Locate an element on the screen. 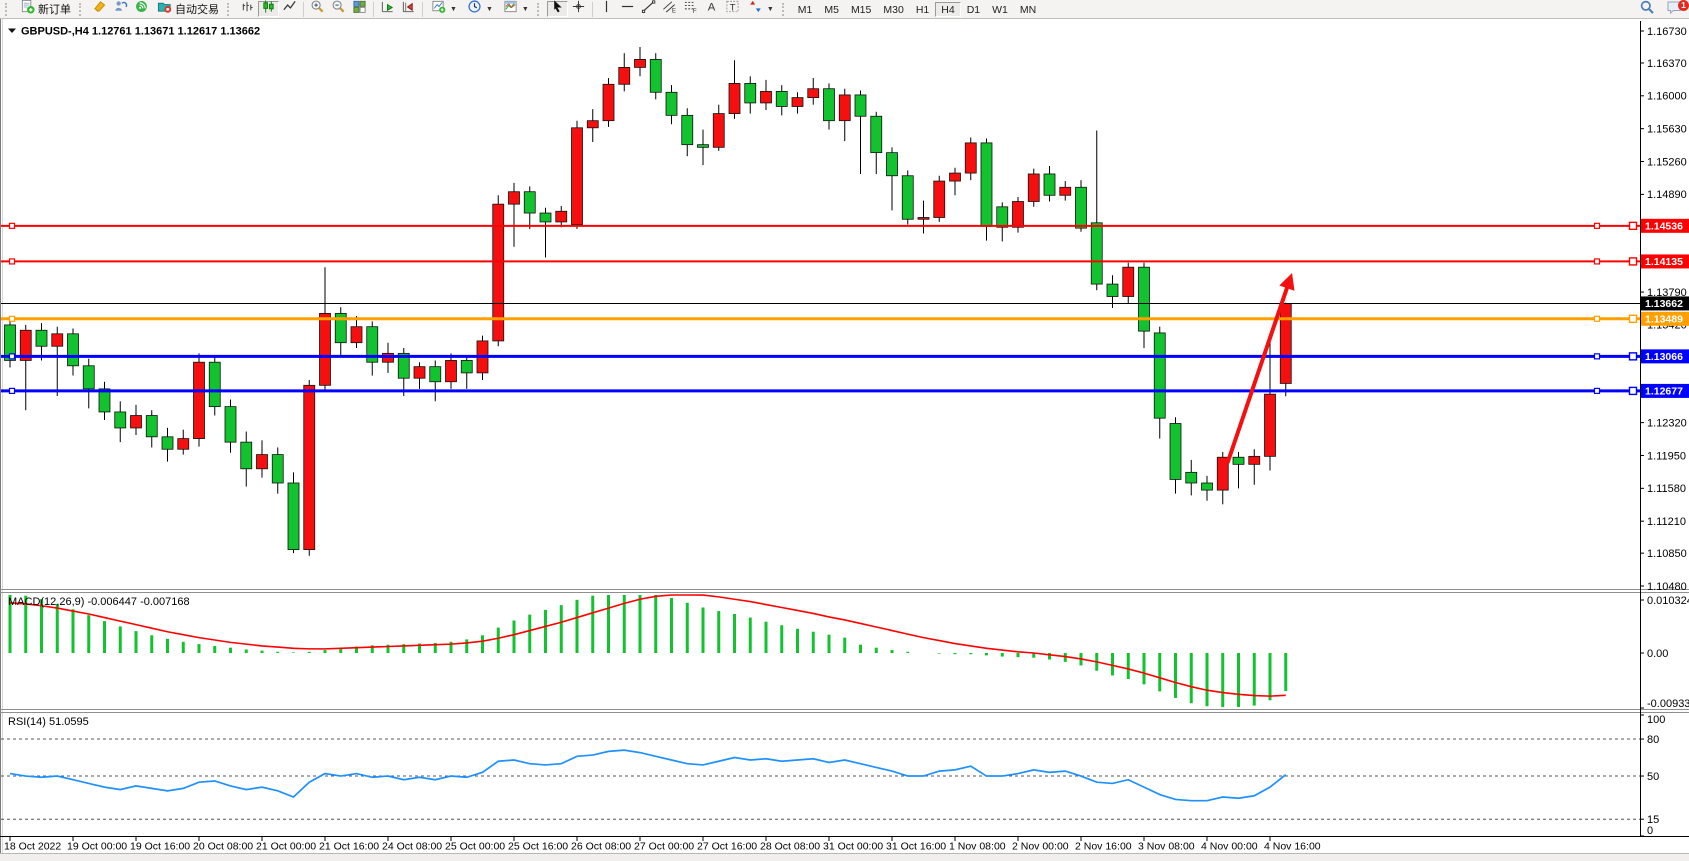  timeframe-button-W1: W1 is located at coordinates (1000, 9).